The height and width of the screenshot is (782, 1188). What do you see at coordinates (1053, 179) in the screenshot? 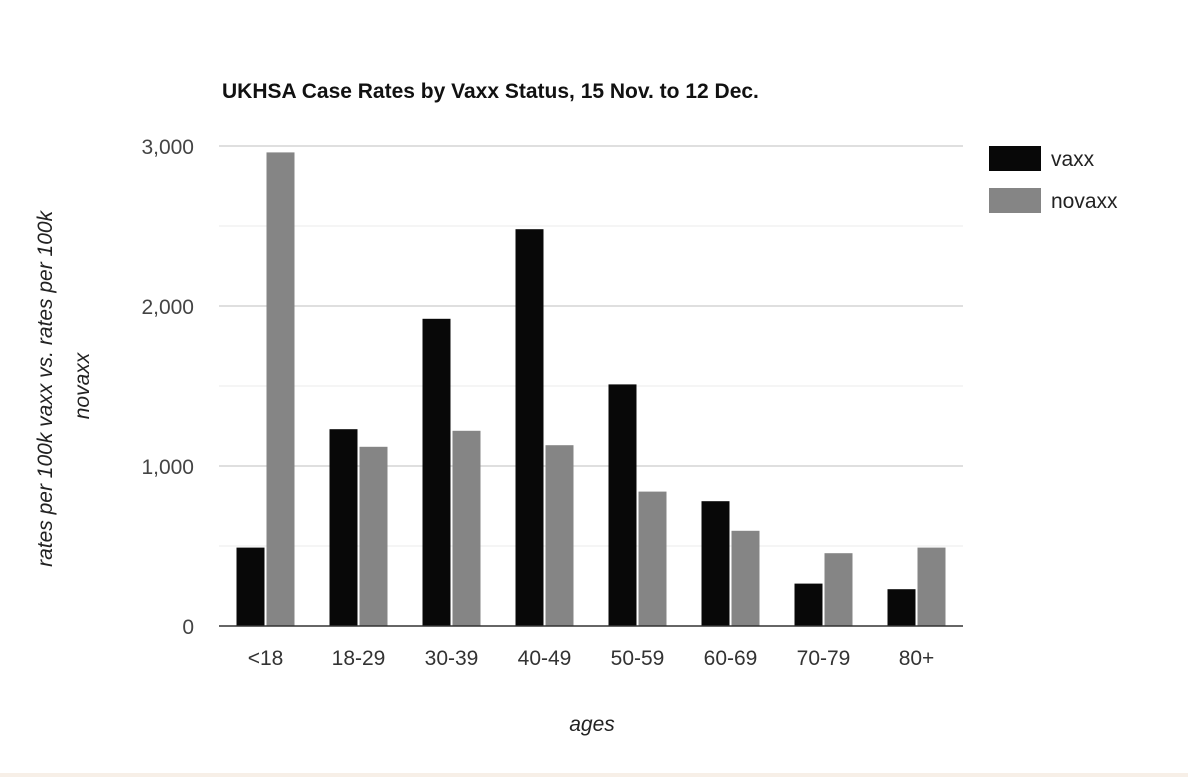
I see `legend: vaxx novaxx` at bounding box center [1053, 179].